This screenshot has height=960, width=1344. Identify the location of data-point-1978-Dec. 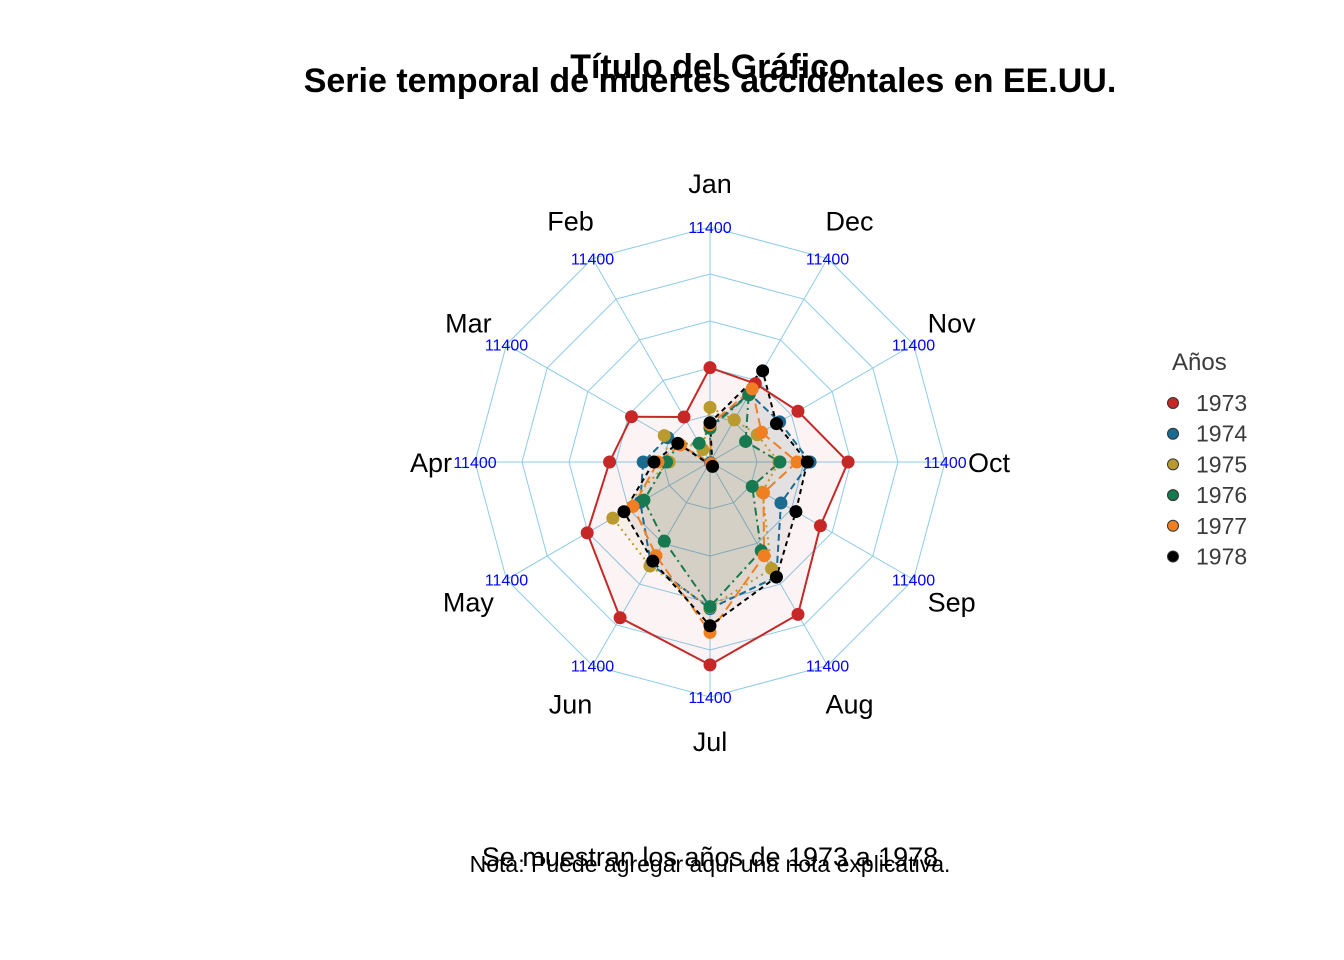
(763, 371).